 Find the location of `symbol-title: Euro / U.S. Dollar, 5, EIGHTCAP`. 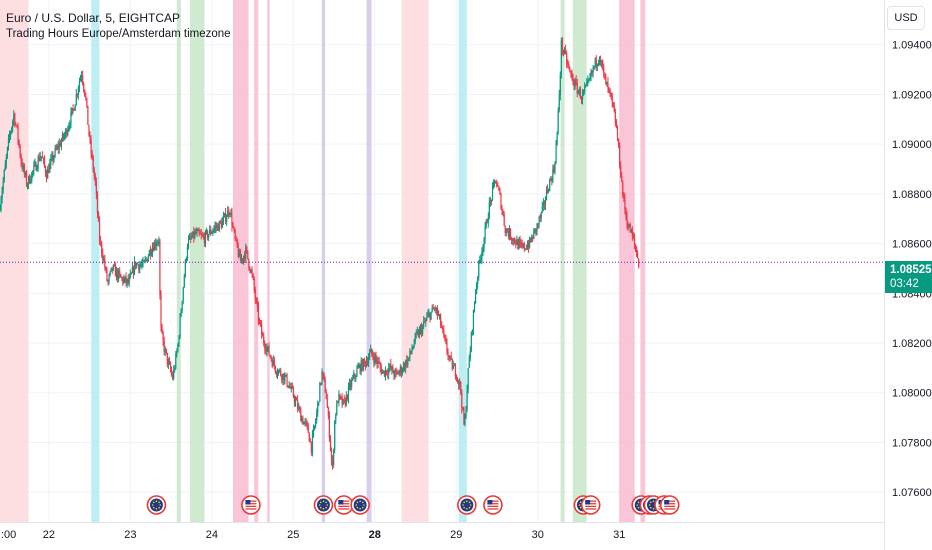

symbol-title: Euro / U.S. Dollar, 5, EIGHTCAP is located at coordinates (93, 18).